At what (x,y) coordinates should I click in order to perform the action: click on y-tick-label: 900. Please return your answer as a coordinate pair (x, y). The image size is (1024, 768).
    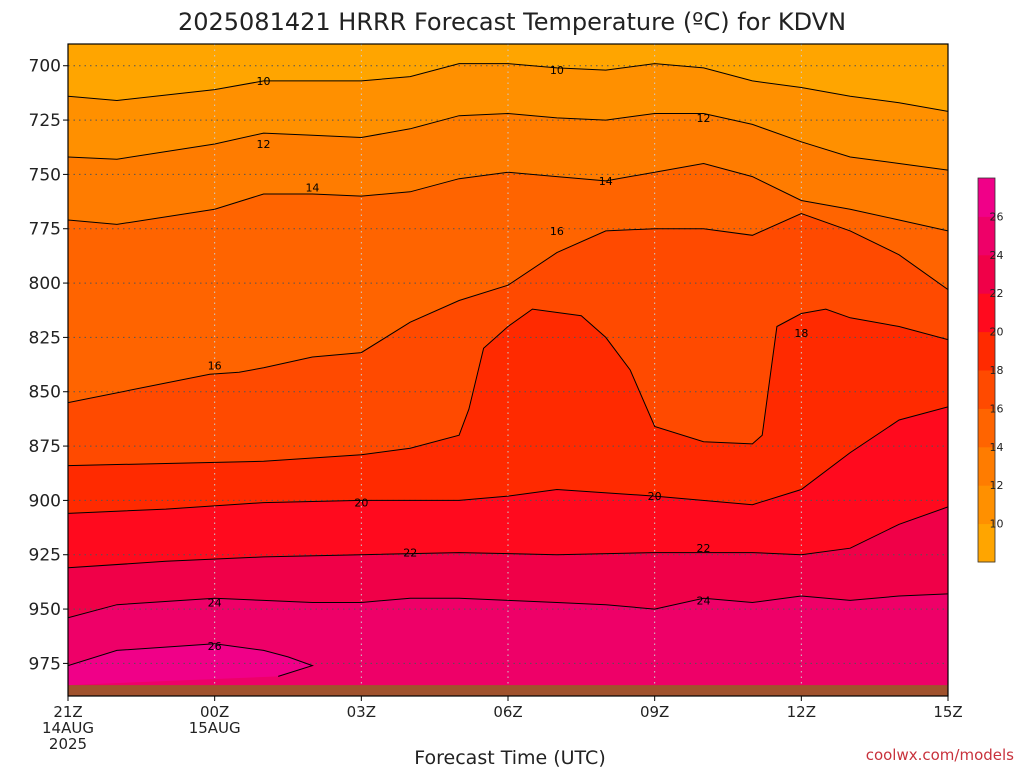
    Looking at the image, I should click on (45, 501).